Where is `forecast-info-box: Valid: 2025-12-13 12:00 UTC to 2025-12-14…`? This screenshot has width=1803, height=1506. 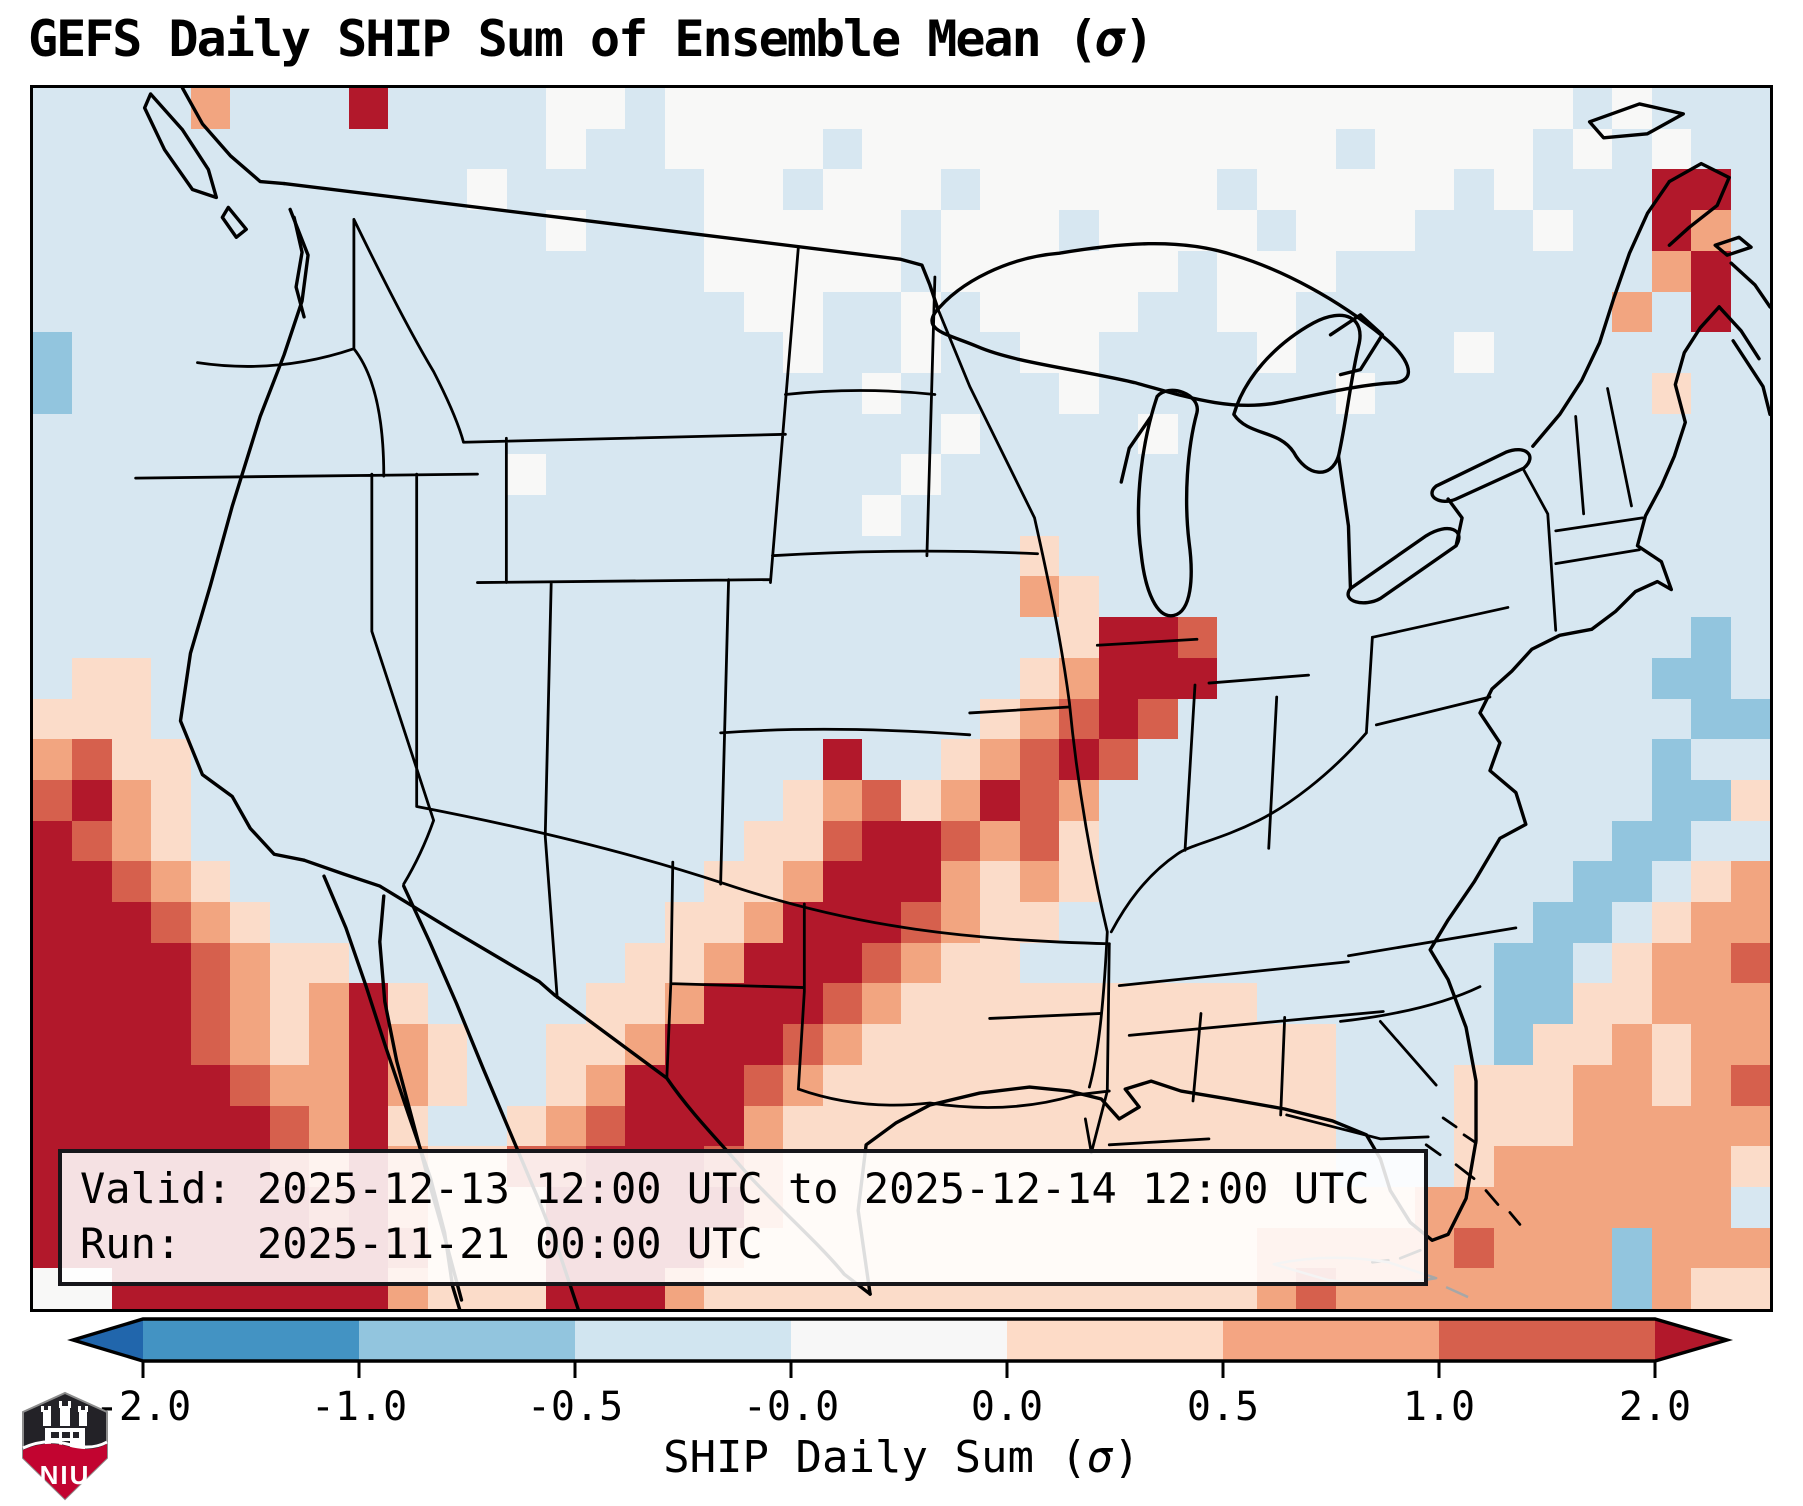 forecast-info-box: Valid: 2025-12-13 12:00 UTC to 2025-12-14… is located at coordinates (743, 1217).